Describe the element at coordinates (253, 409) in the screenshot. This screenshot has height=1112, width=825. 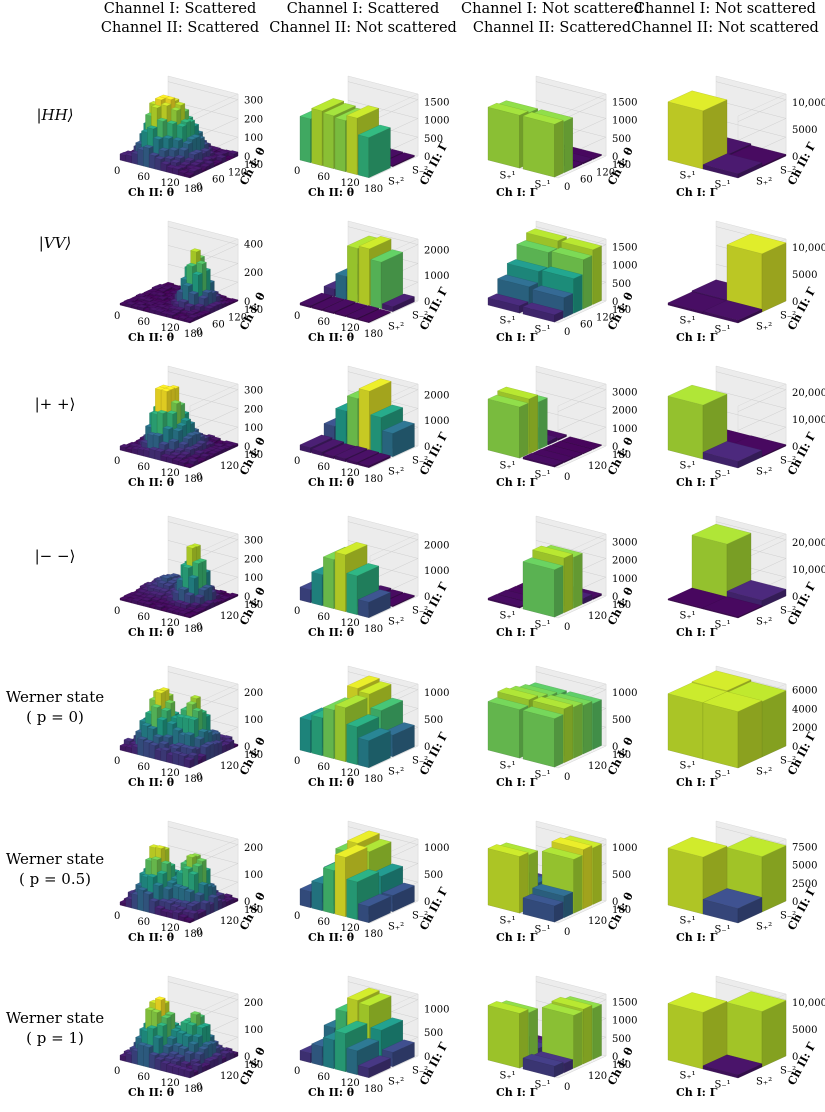
I see `z-tick-label: 200` at that location.